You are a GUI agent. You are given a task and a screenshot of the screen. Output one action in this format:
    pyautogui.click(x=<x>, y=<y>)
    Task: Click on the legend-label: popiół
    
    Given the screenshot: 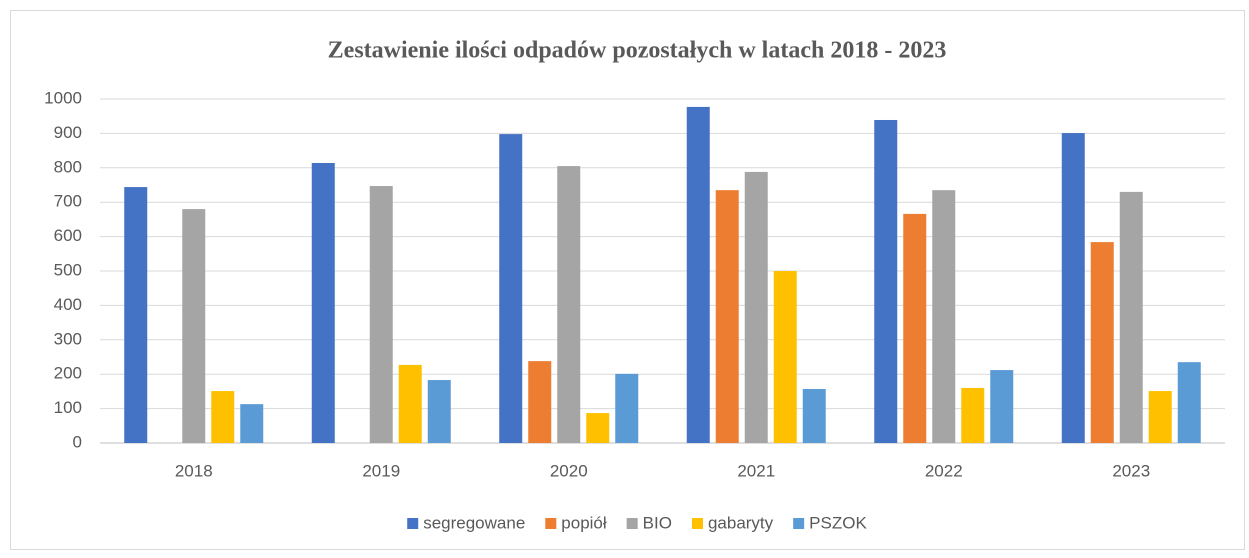 What is the action you would take?
    pyautogui.click(x=584, y=522)
    